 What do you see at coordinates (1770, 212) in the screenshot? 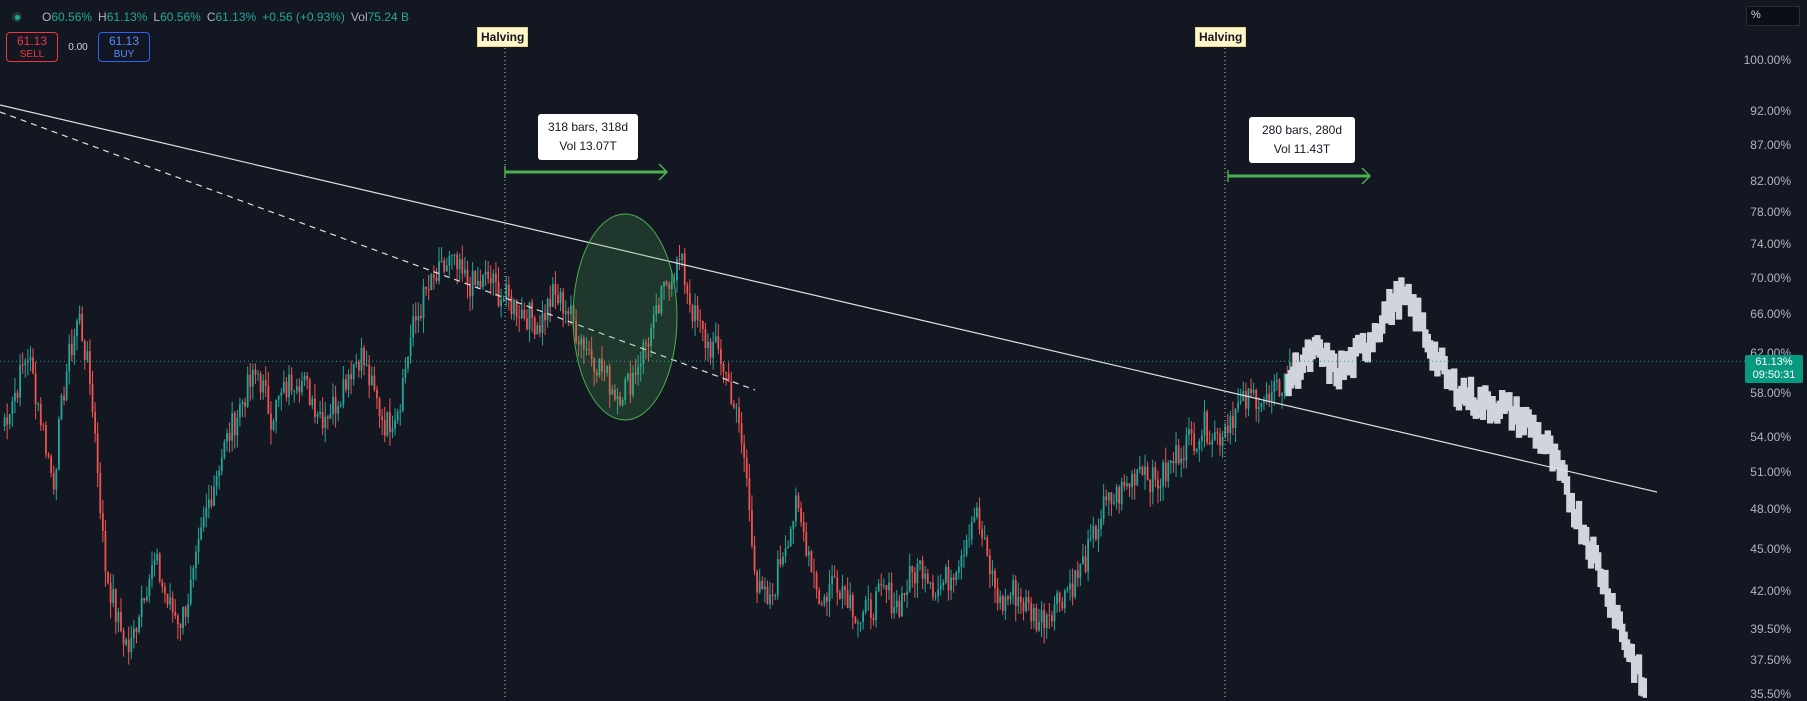
I see `price-axis-label: 78.00%` at bounding box center [1770, 212].